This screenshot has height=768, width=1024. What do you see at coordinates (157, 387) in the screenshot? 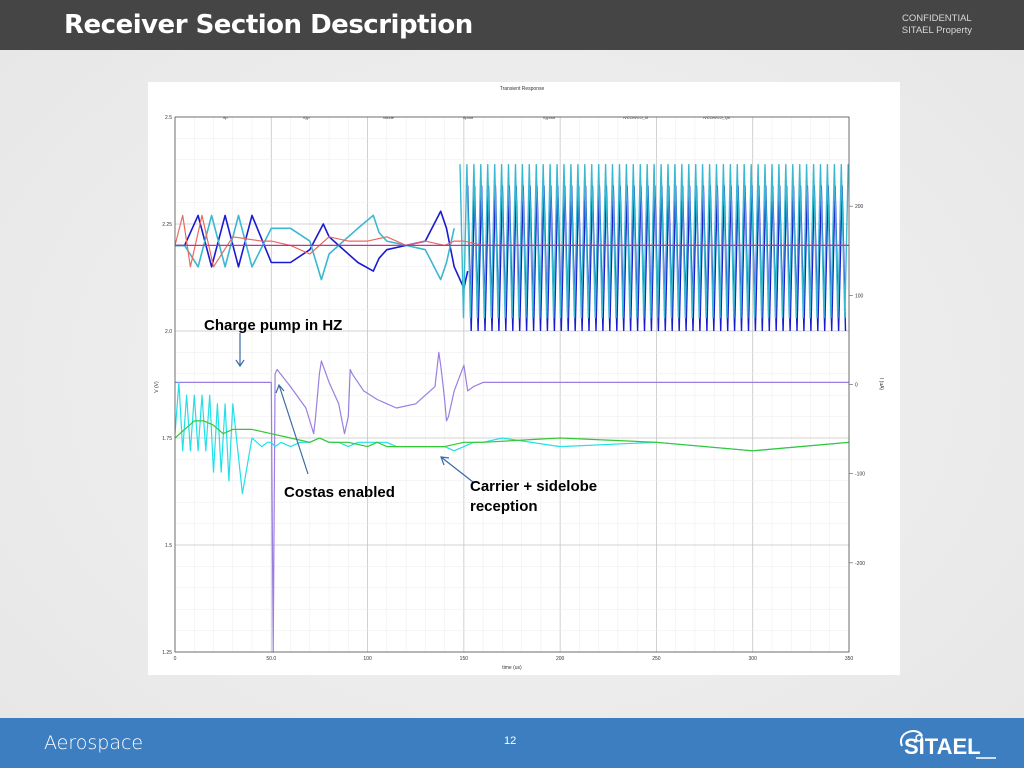
I see `y-axis-label-left: V (V)` at bounding box center [157, 387].